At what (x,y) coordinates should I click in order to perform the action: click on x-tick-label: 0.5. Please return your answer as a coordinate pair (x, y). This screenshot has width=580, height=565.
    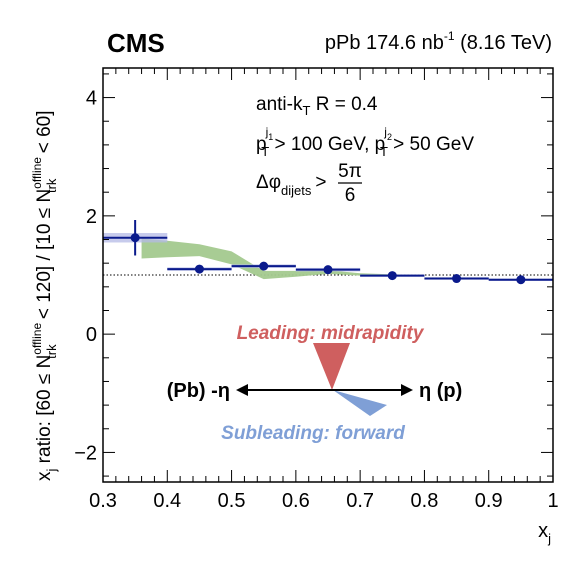
    Looking at the image, I should click on (232, 501).